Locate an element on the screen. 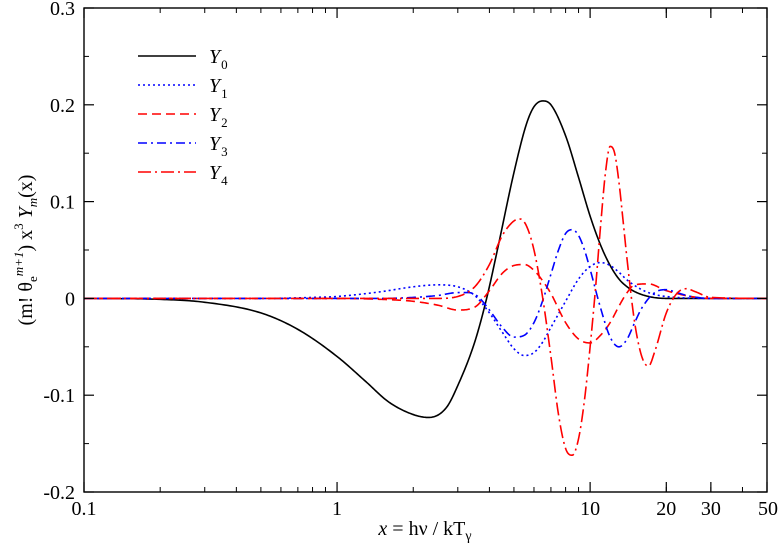 The image size is (781, 548). legend-label-y3: Y3 is located at coordinates (218, 146).